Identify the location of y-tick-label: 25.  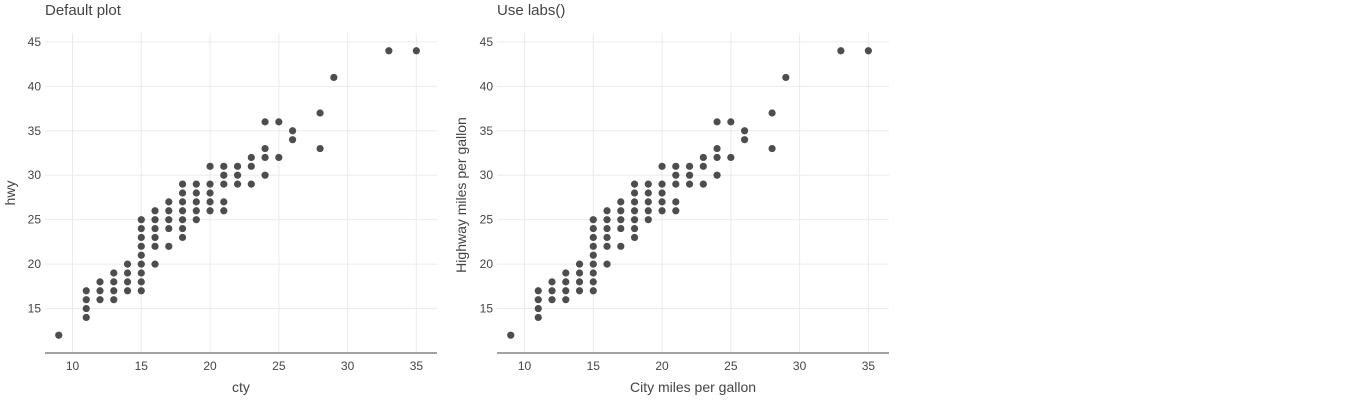
(35, 220).